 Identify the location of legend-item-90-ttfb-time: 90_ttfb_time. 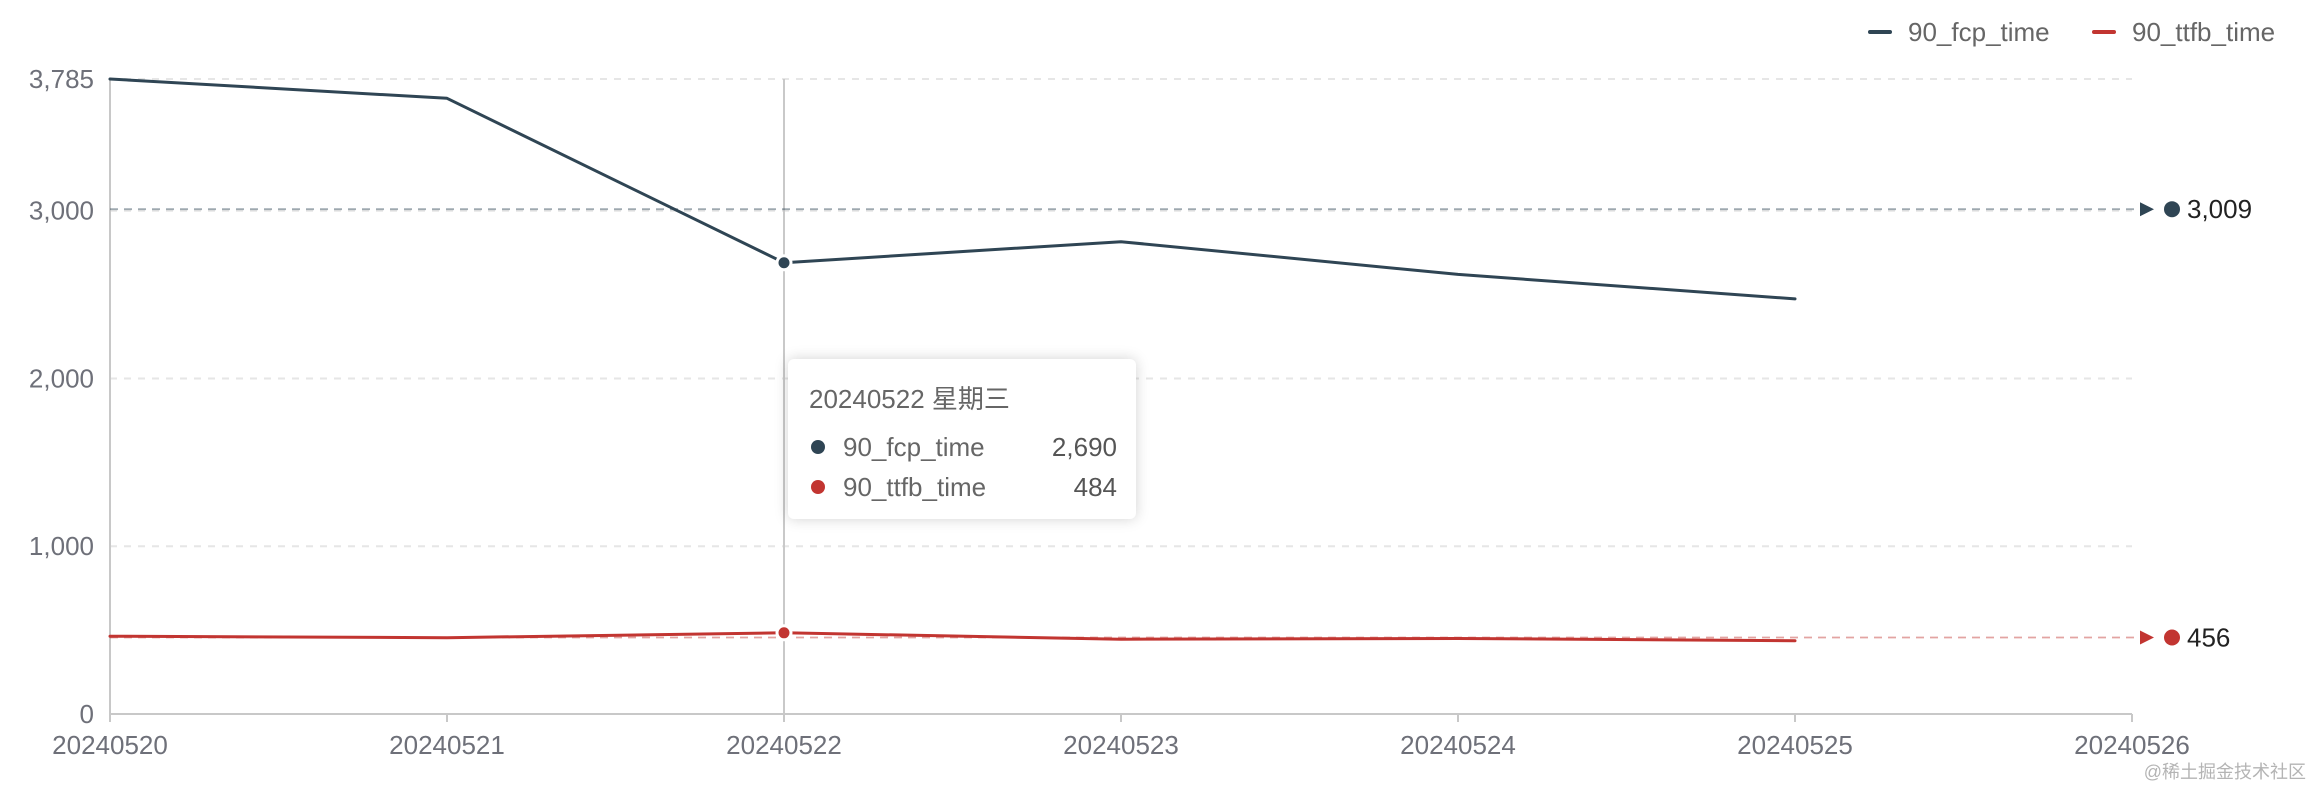
(2183, 32).